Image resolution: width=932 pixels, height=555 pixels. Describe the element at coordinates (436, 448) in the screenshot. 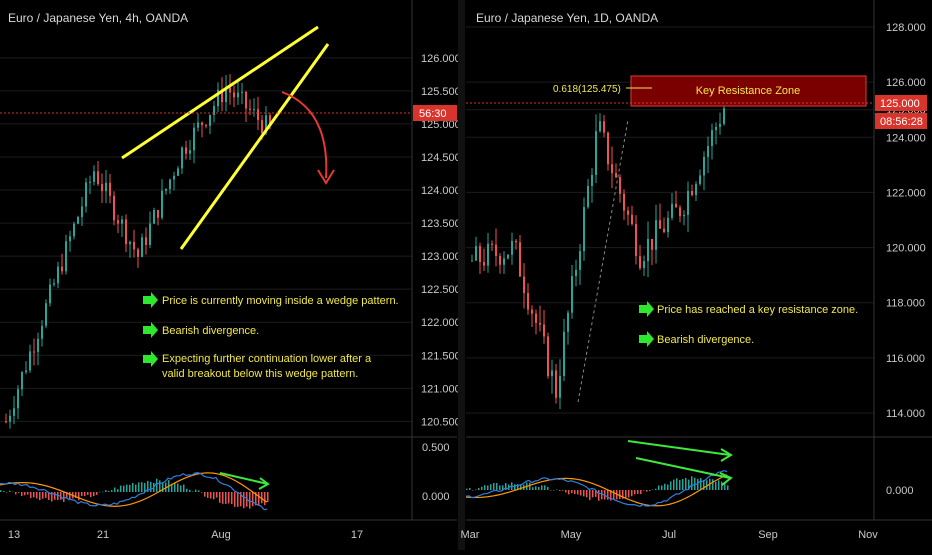

I see `left-macd-tick-1: 0.500` at that location.